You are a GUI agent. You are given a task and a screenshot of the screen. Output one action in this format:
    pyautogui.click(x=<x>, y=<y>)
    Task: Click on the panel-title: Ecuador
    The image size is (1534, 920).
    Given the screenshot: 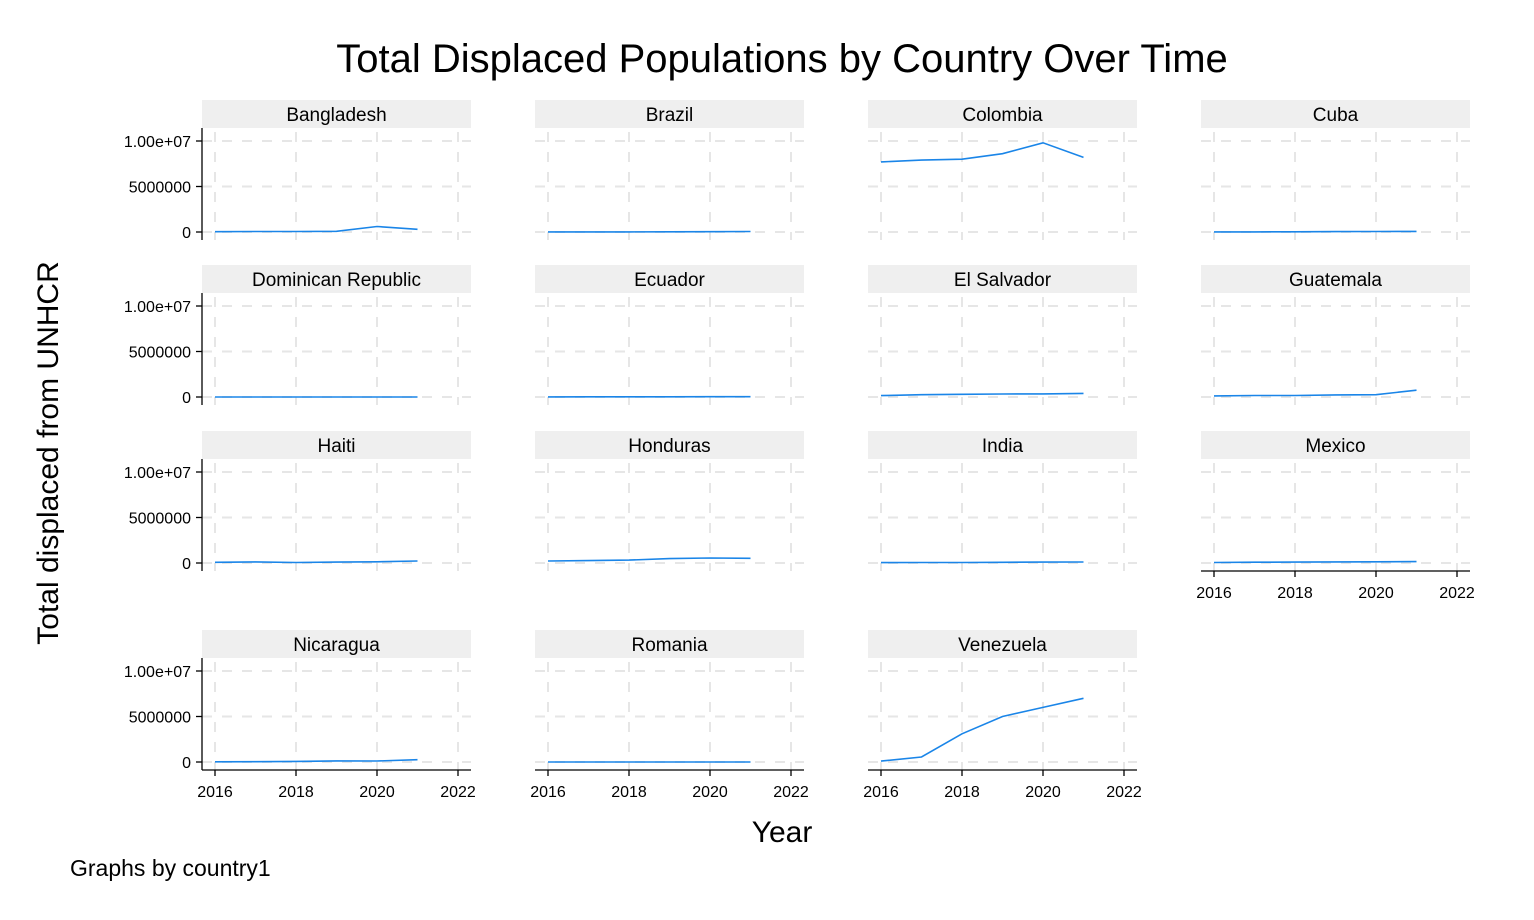 What is the action you would take?
    pyautogui.click(x=669, y=280)
    